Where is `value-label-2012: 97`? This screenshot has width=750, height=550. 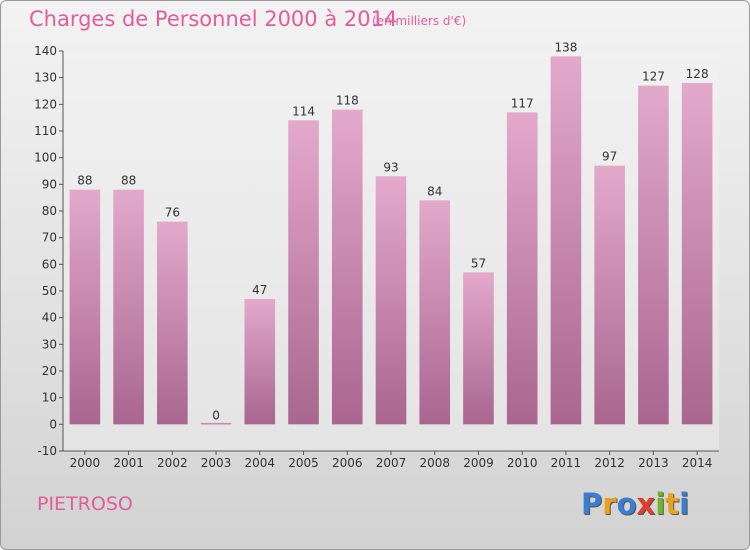 value-label-2012: 97 is located at coordinates (609, 157).